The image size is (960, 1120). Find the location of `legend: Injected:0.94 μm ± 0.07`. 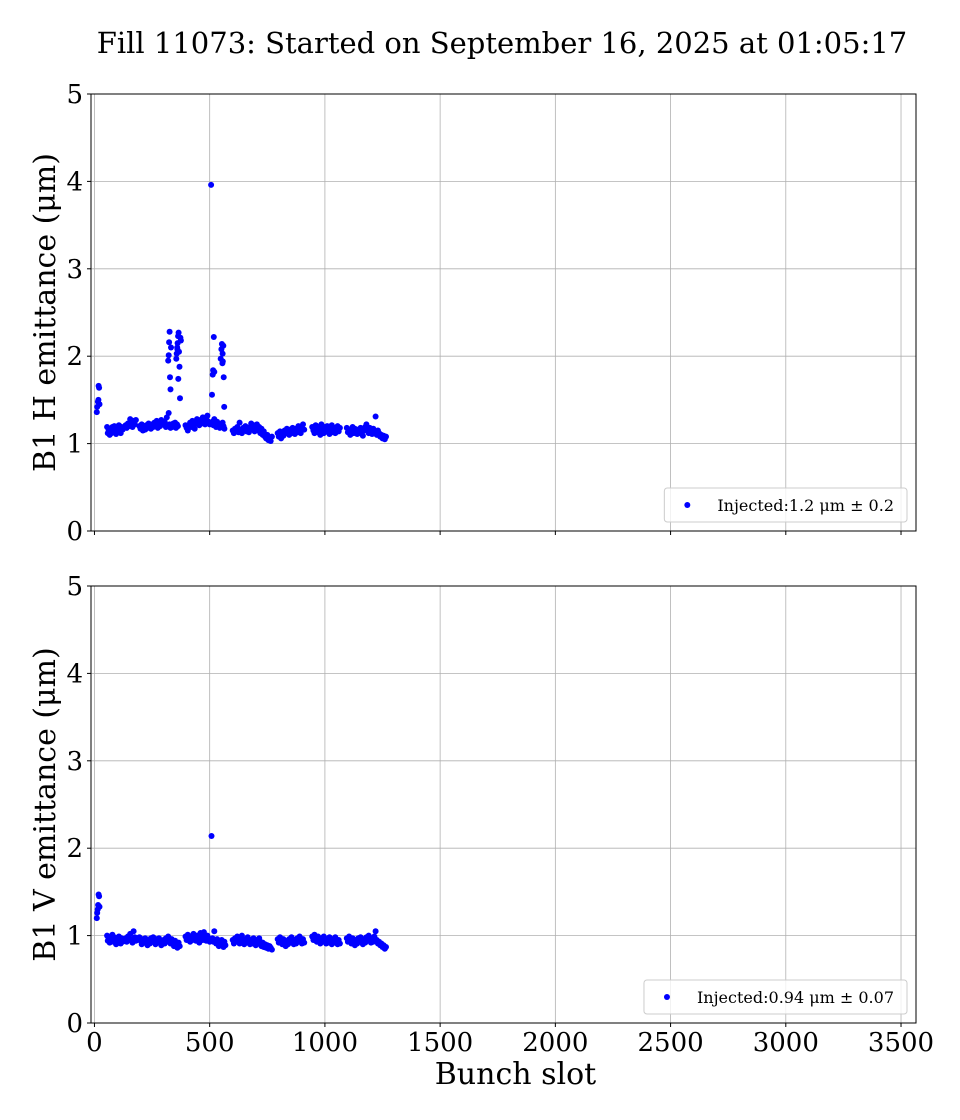

legend: Injected:0.94 μm ± 0.07 is located at coordinates (775, 997).